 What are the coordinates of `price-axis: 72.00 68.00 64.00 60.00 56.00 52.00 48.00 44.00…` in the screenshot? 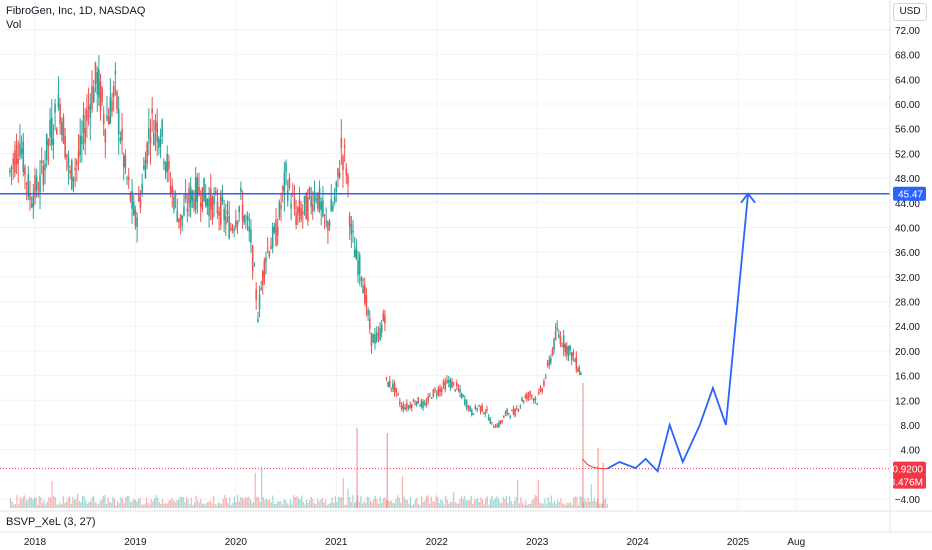 It's located at (908, 266).